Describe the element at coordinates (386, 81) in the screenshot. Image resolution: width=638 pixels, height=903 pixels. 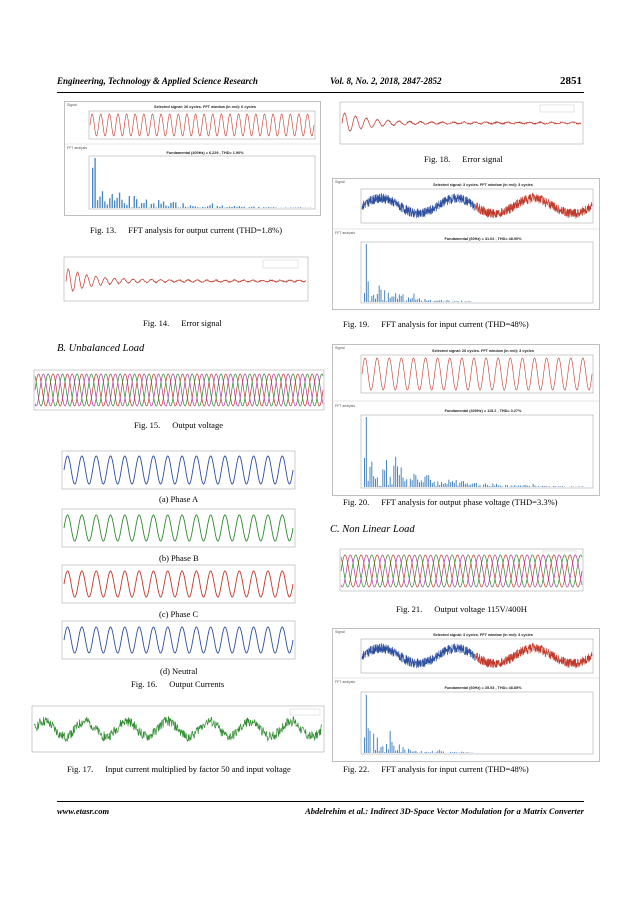
I see `volume-info: Vol. 8, No. 2, 2018, 2847-2852` at that location.